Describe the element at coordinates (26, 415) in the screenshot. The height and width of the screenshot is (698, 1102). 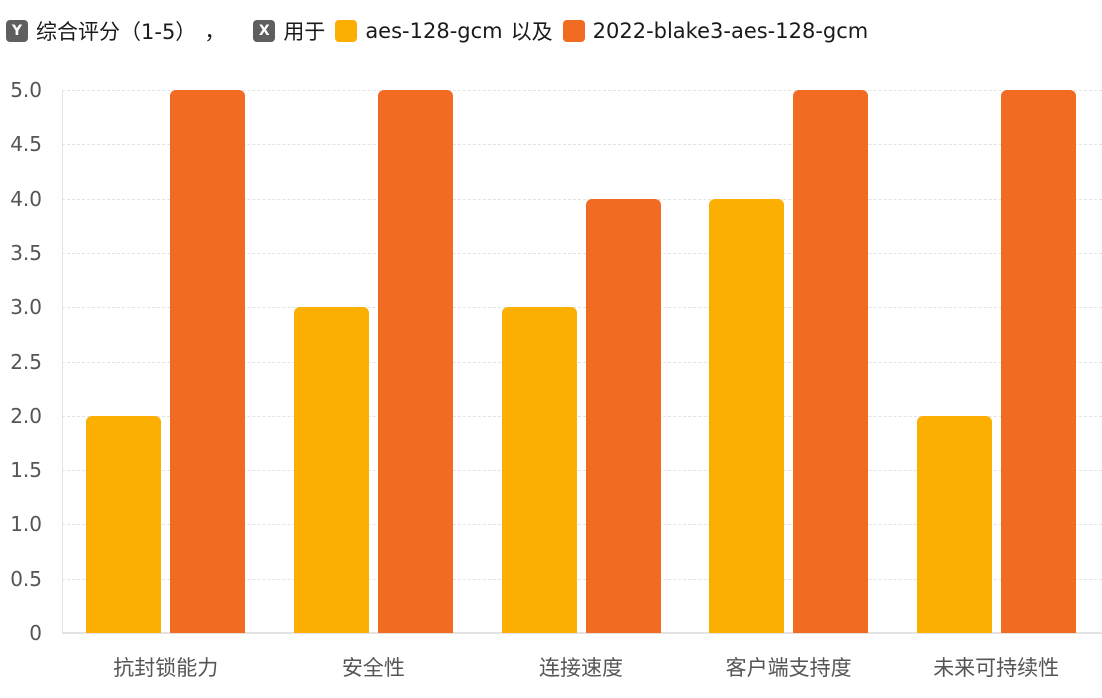
I see `y-tick-label: 2.0` at that location.